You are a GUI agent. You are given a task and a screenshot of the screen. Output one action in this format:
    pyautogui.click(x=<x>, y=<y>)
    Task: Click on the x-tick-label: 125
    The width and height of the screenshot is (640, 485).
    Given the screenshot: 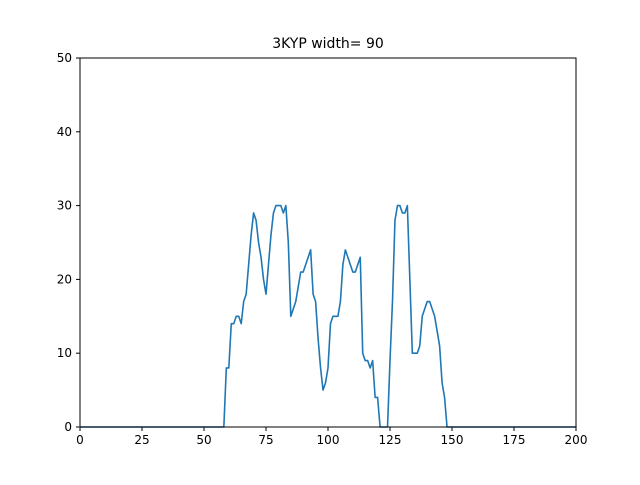 What is the action you would take?
    pyautogui.click(x=390, y=440)
    